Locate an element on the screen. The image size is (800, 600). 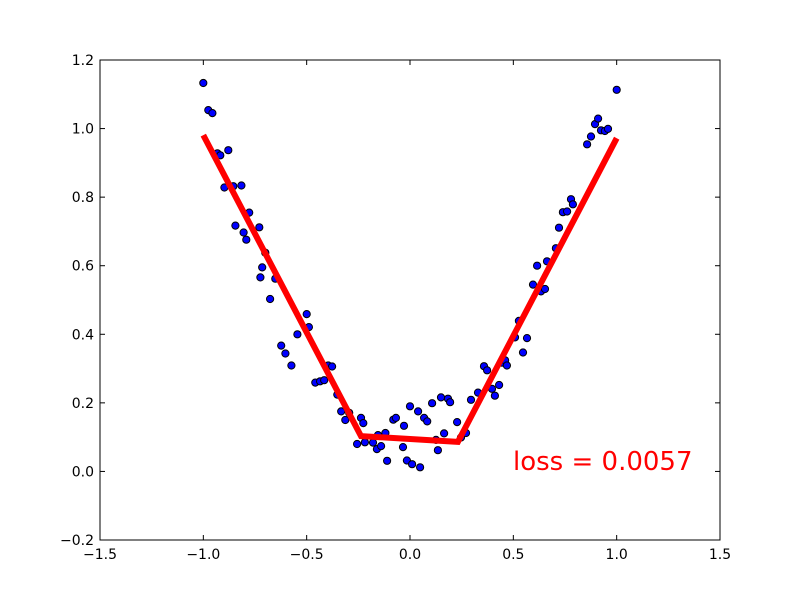
y-tick-label: −0.2 is located at coordinates (77, 541).